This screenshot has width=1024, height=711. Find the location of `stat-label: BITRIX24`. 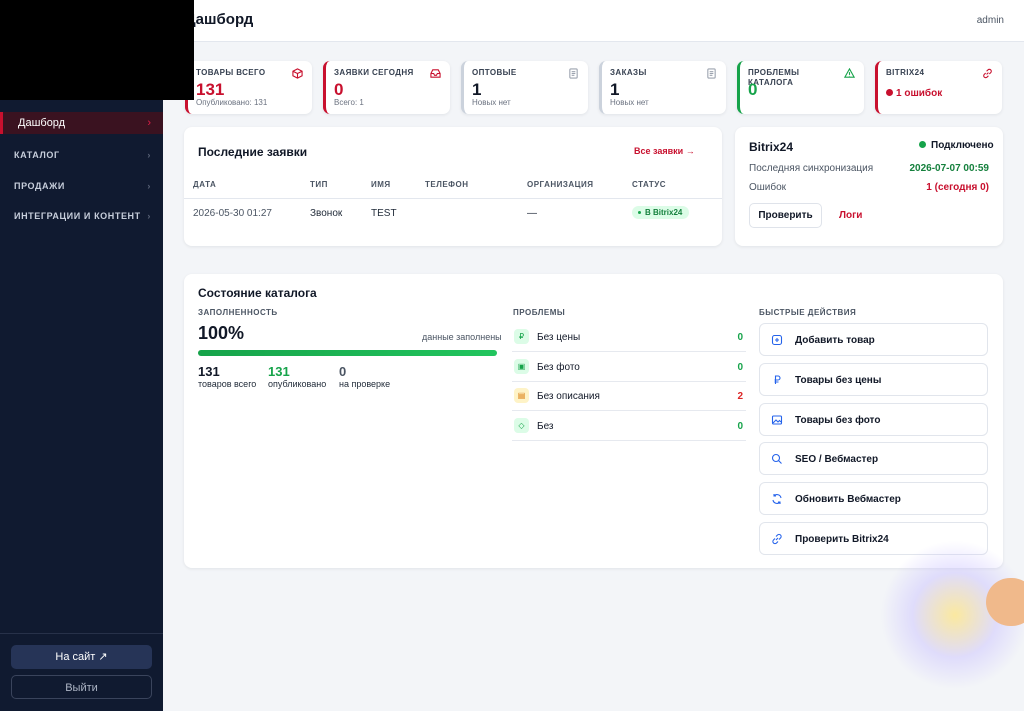

stat-label: BITRIX24 is located at coordinates (905, 72).